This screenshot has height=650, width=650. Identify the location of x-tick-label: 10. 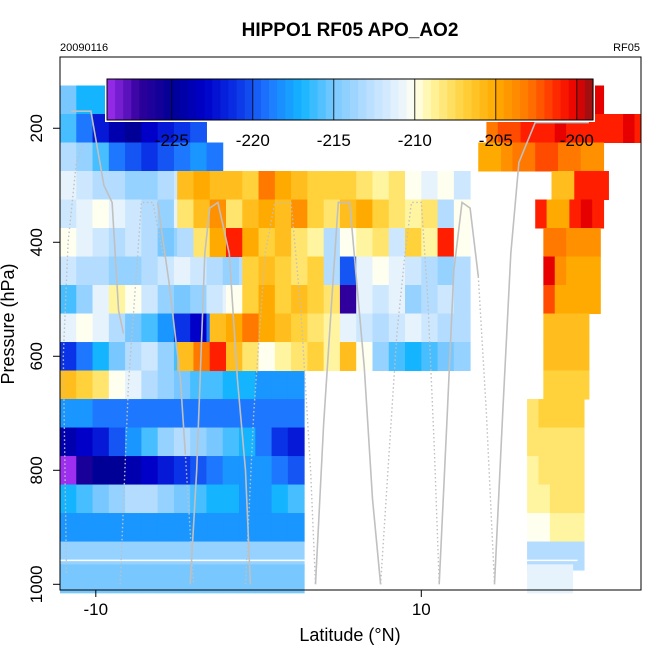
(421, 609).